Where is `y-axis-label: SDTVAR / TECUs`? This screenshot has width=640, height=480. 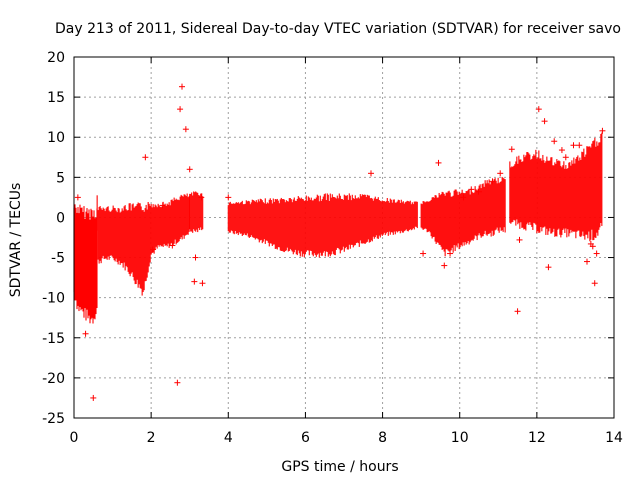 y-axis-label: SDTVAR / TECUs is located at coordinates (16, 240).